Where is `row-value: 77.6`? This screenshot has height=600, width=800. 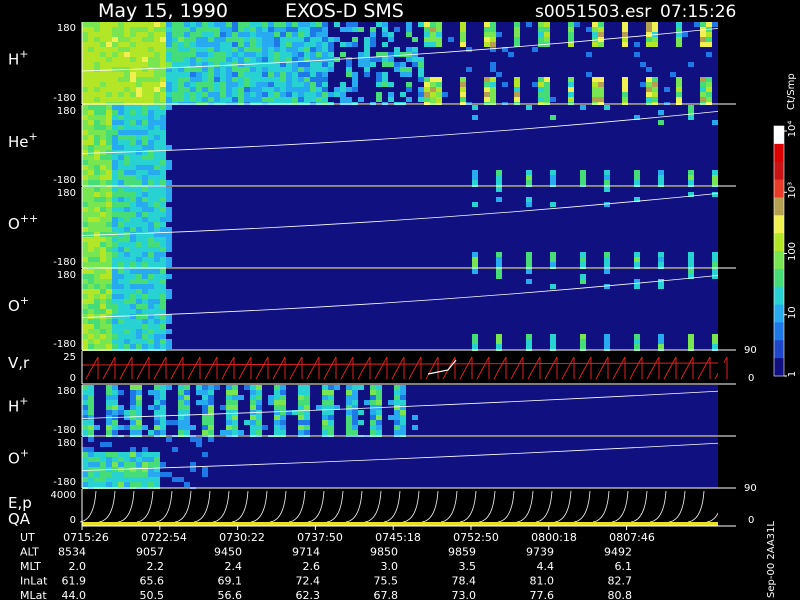
row-value: 77.6 is located at coordinates (542, 594).